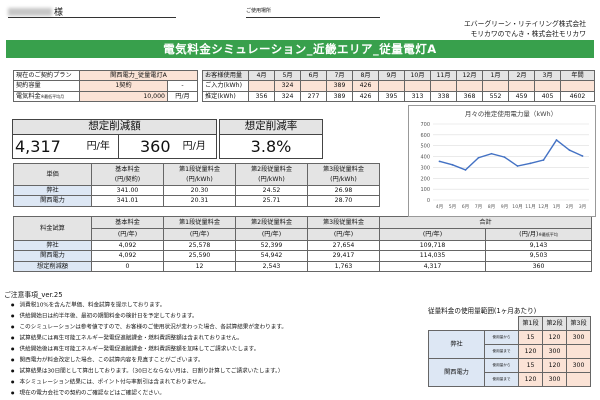  What do you see at coordinates (114, 127) in the screenshot?
I see `savings-amount-header: 想定削減額` at bounding box center [114, 127].